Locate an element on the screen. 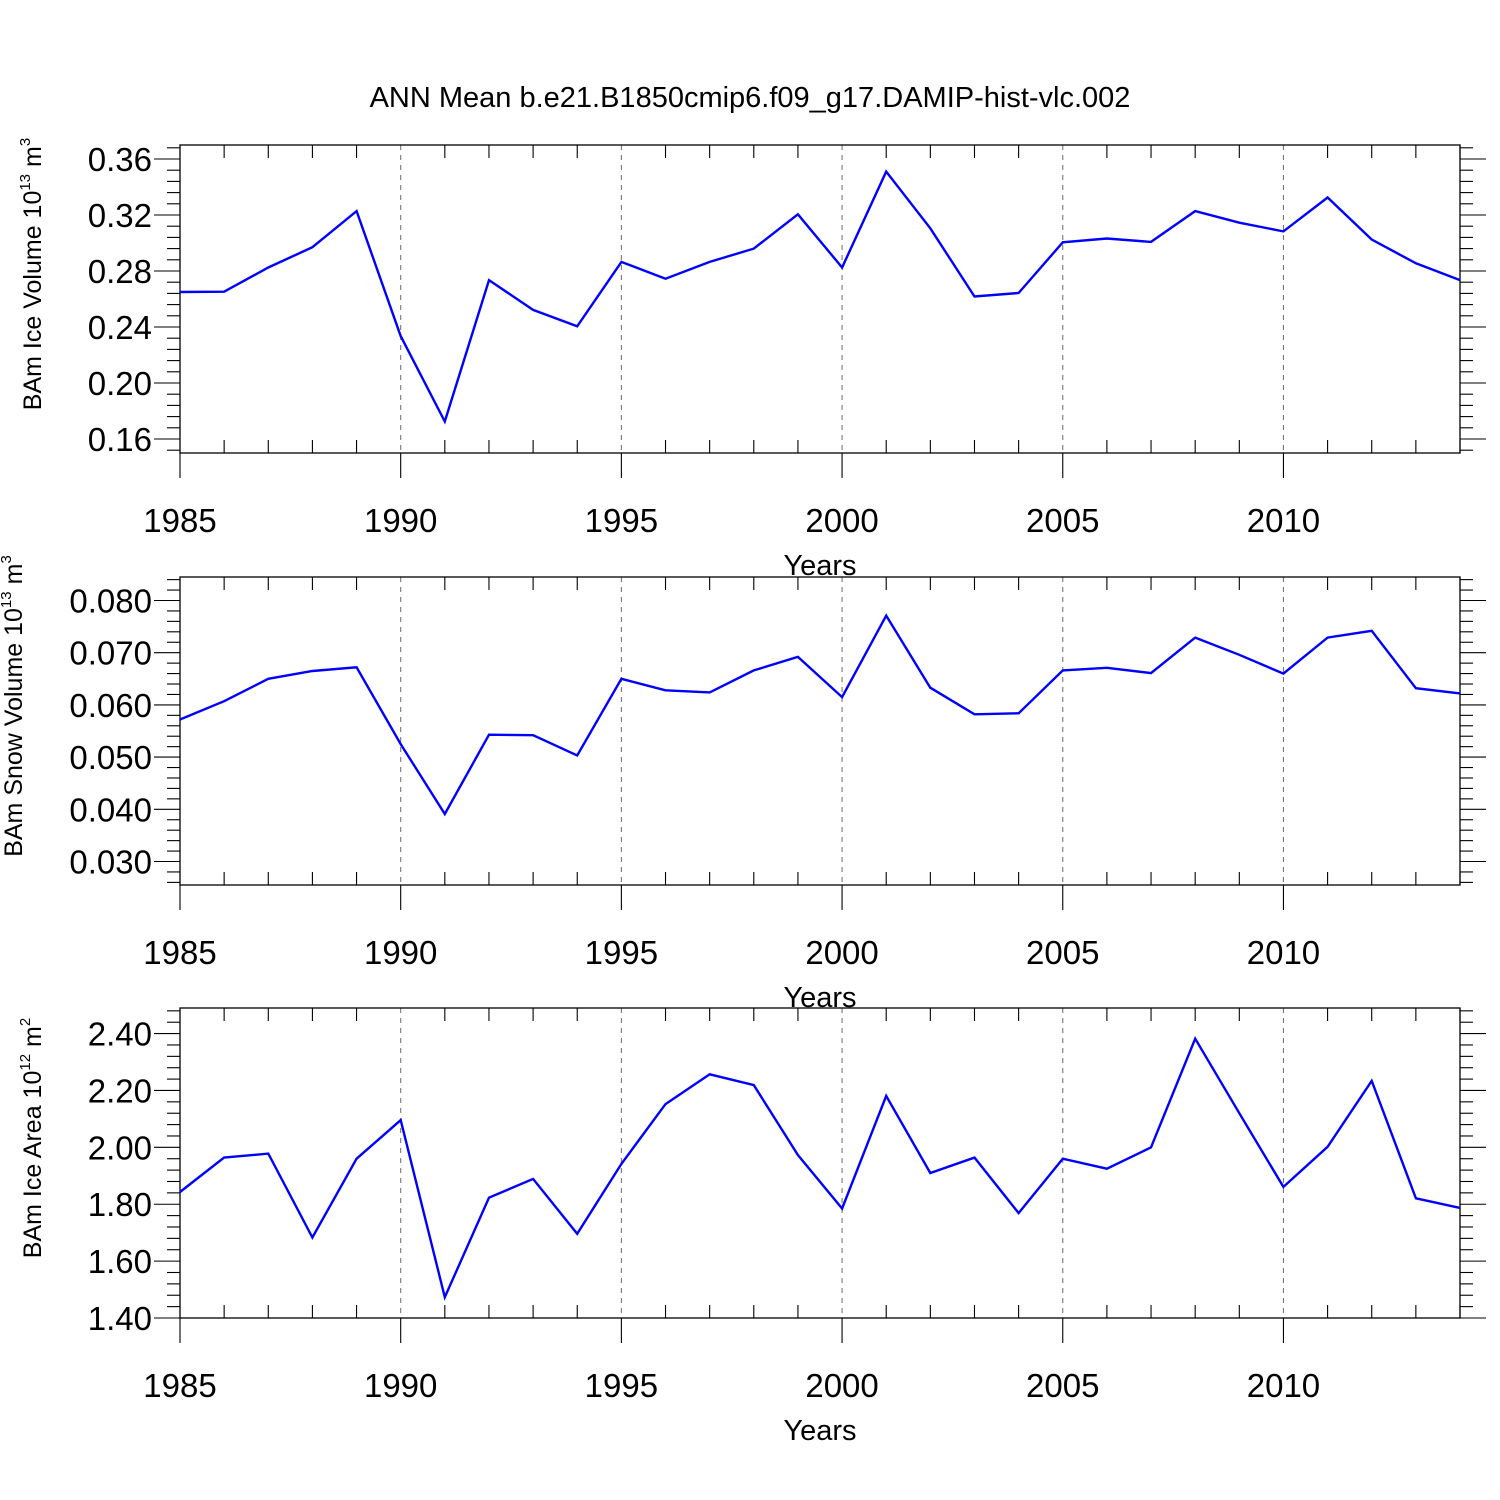 This screenshot has height=1500, width=1500. y-tick-label: 0.28 is located at coordinates (120, 271).